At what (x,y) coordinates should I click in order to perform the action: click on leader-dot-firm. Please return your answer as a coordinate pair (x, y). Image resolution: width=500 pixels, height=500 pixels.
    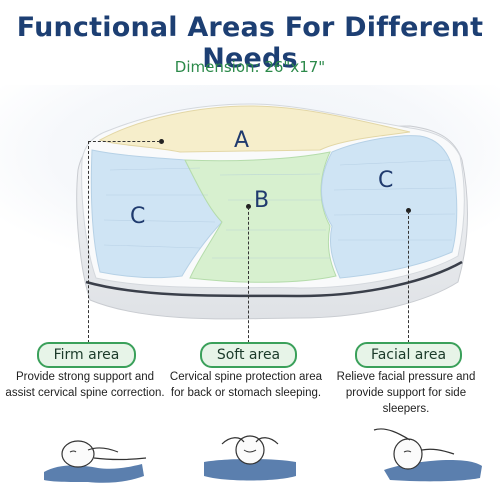
    Looking at the image, I should click on (161, 141).